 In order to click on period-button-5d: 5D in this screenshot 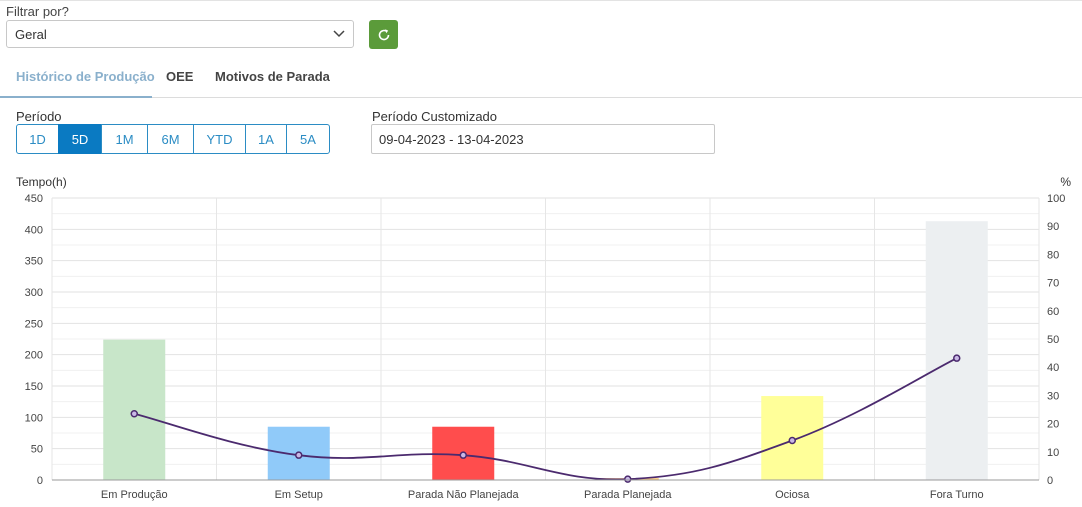, I will do `click(80, 139)`.